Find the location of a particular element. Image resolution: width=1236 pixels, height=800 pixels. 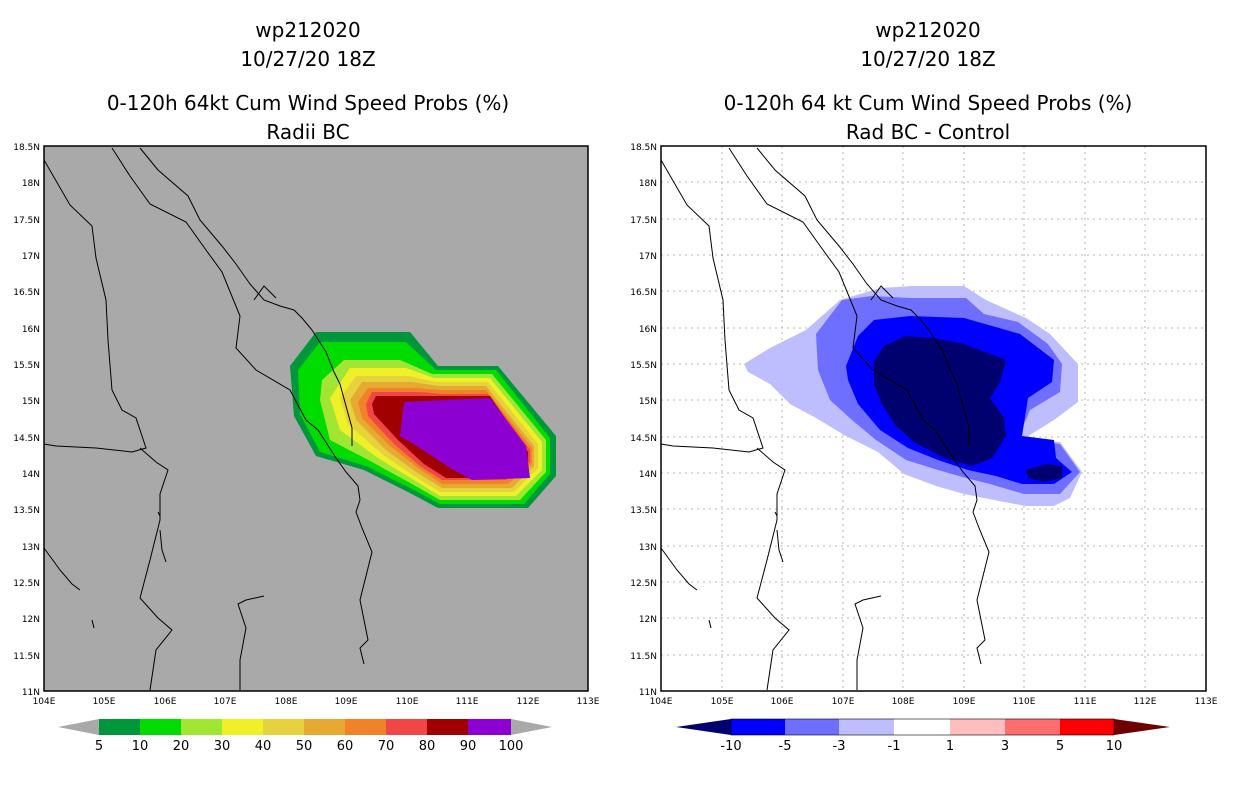

right-title-line2: 10/27/20 18Z is located at coordinates (928, 59).